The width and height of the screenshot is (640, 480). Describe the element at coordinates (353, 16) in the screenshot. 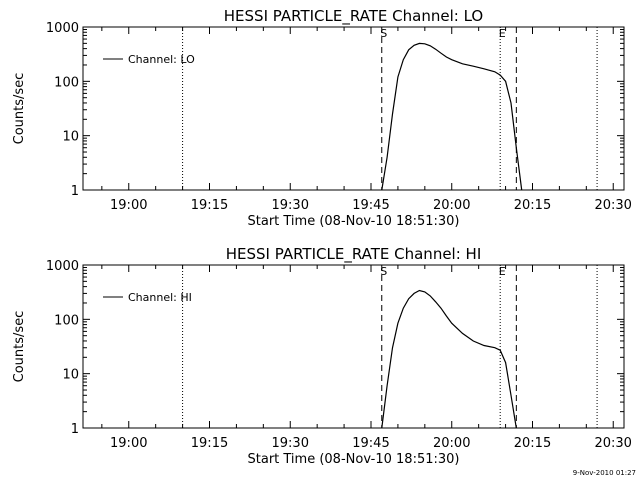

I see `chart-title: HESSI PARTICLE_RATE Channel: LO` at that location.